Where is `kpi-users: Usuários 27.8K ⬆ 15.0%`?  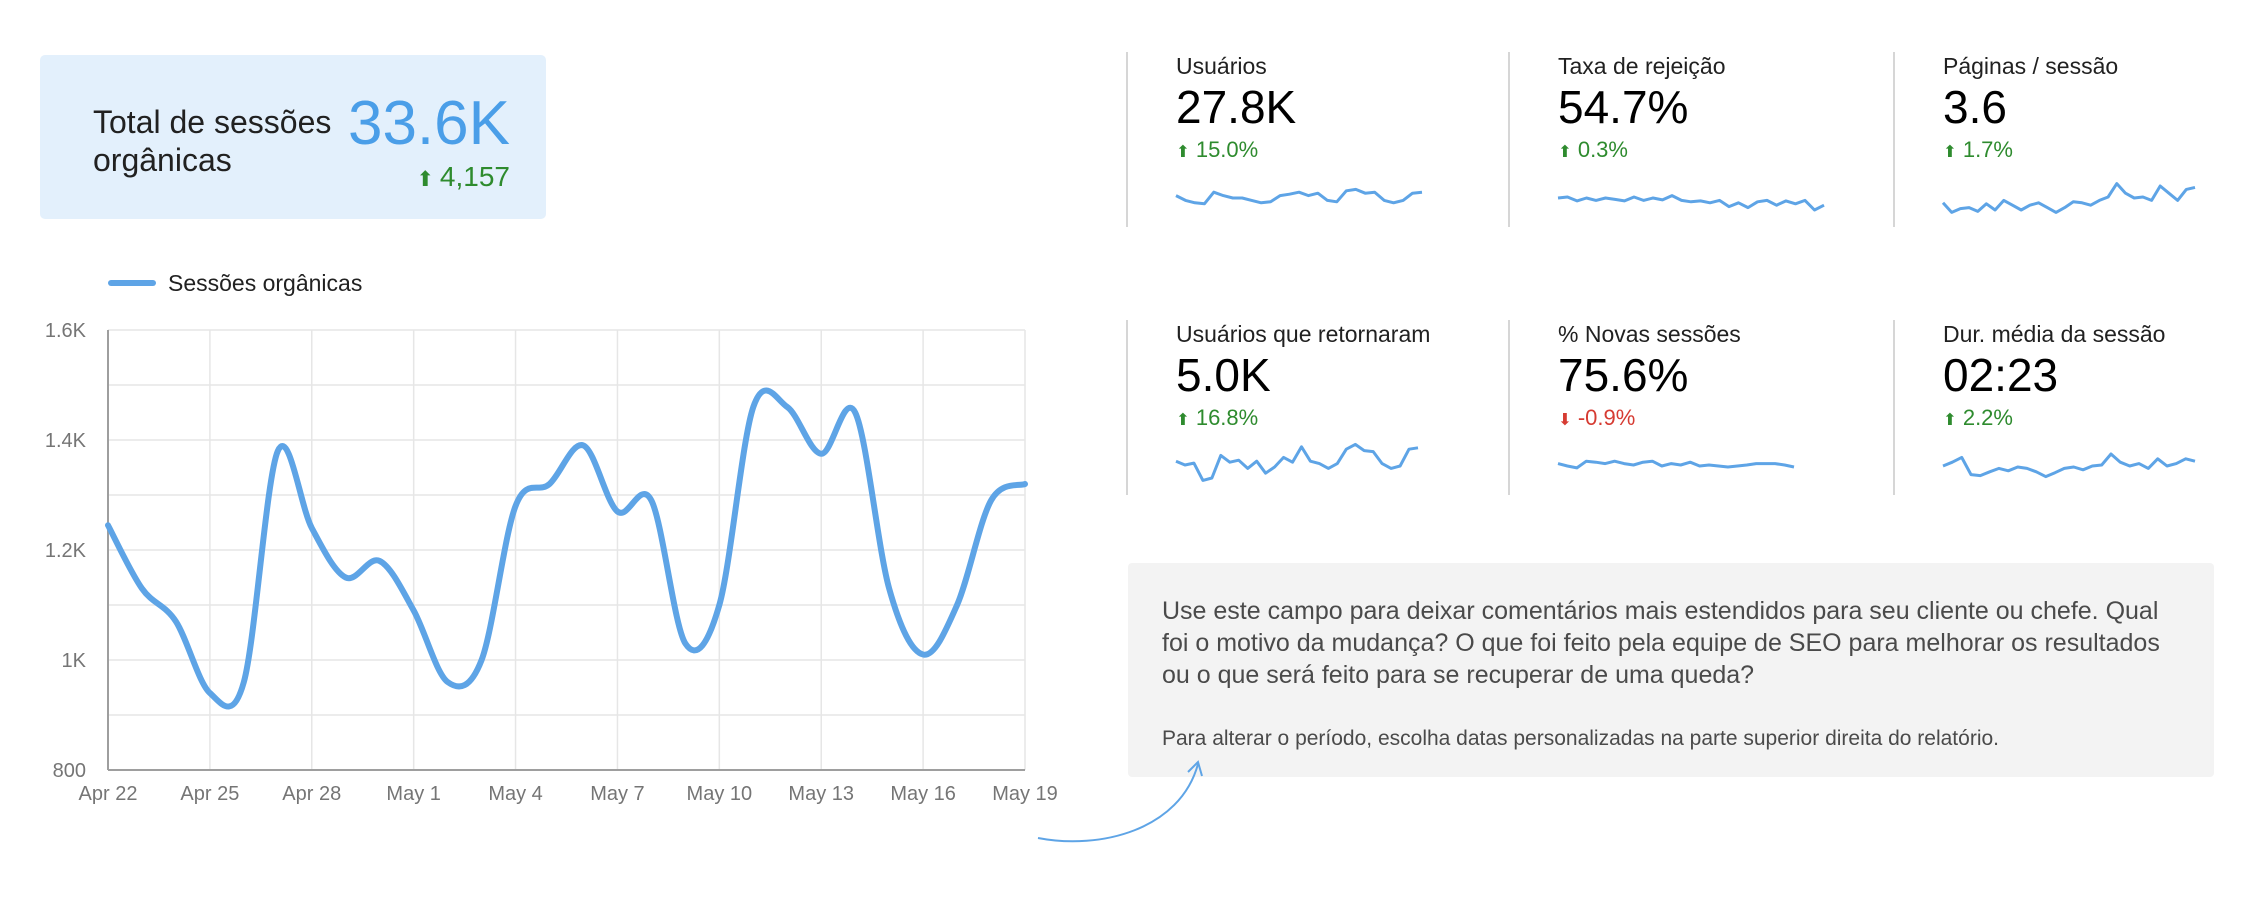 kpi-users: Usuários 27.8K ⬆ 15.0% is located at coordinates (1311, 139).